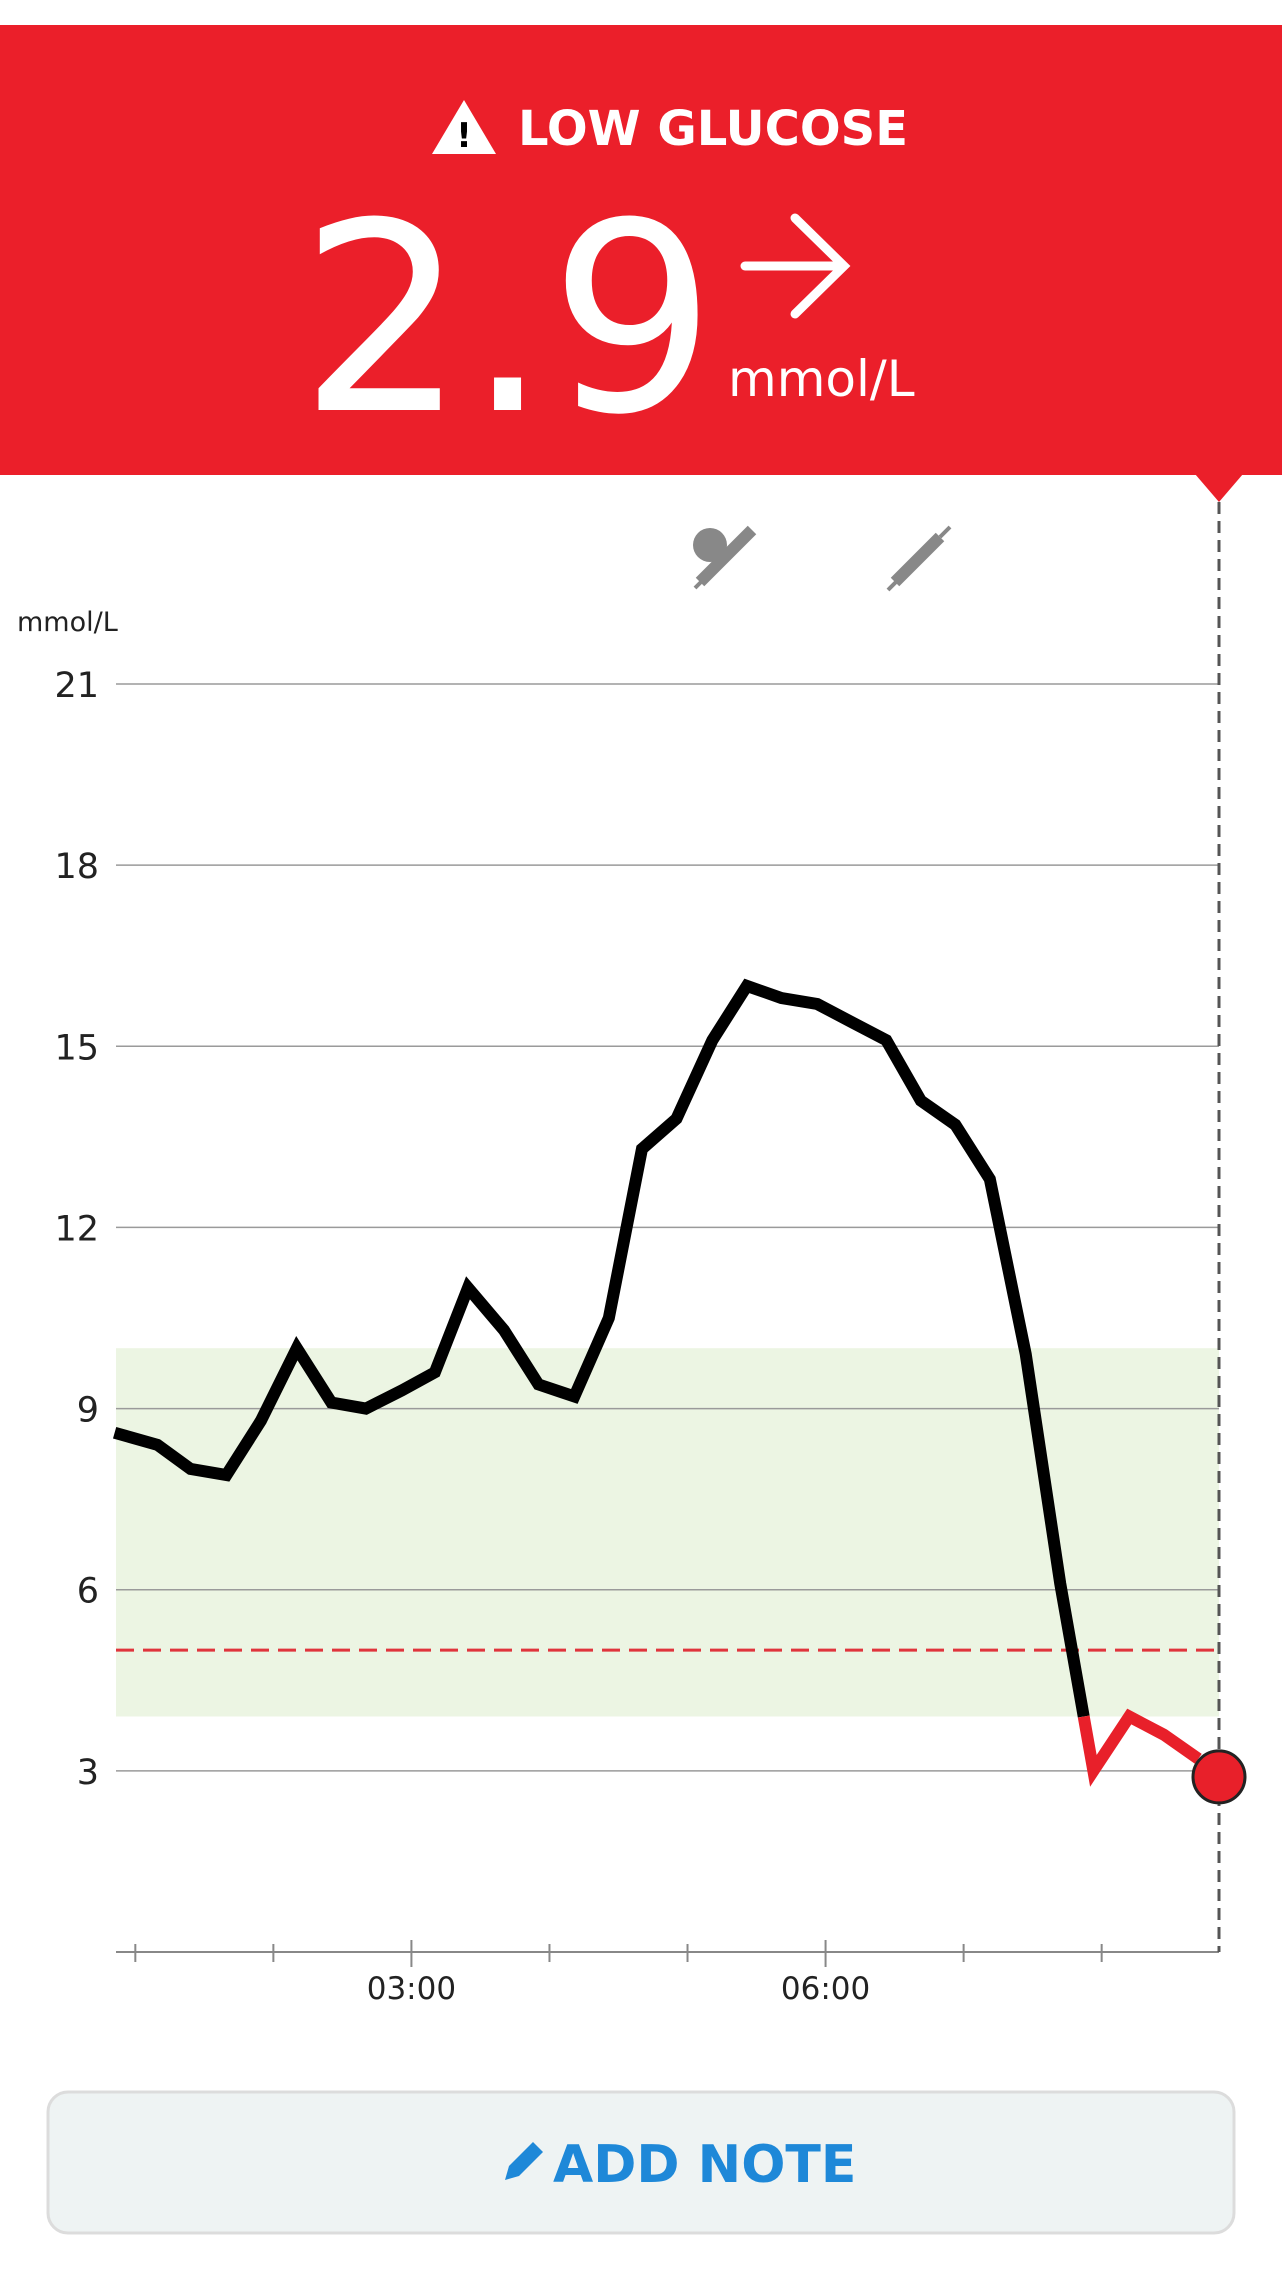 The width and height of the screenshot is (1282, 2282). What do you see at coordinates (919, 558) in the screenshot?
I see `insulin-icon` at bounding box center [919, 558].